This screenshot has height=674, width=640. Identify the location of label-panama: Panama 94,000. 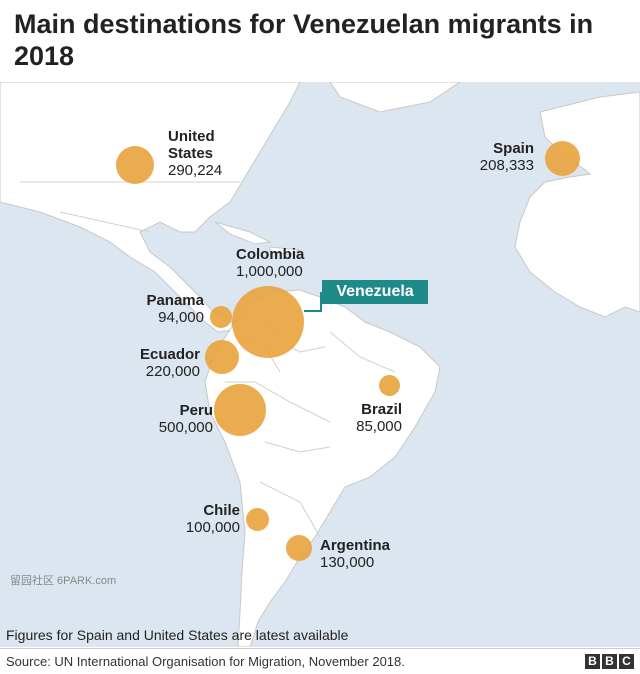
(167, 309).